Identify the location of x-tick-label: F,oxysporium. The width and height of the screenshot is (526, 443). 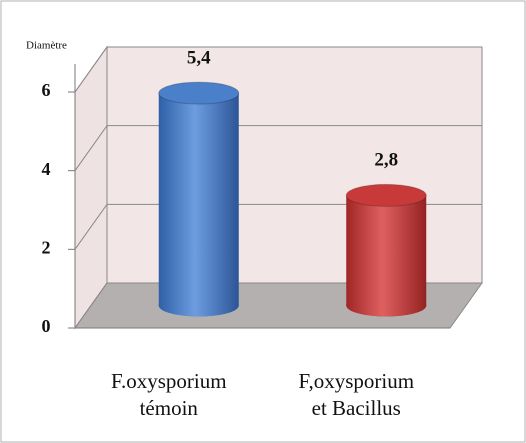
(356, 381).